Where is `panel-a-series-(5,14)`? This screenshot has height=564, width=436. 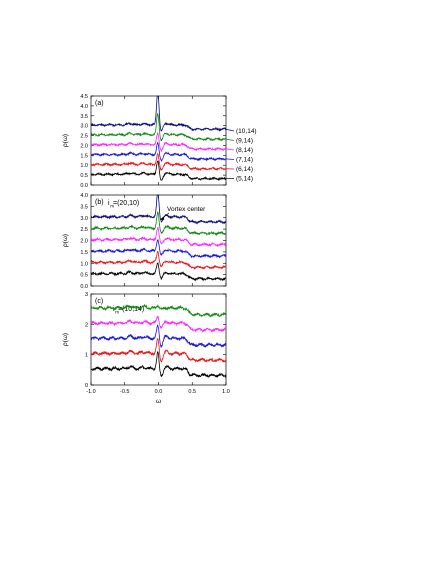
panel-a-series-(5,14) is located at coordinates (158, 171).